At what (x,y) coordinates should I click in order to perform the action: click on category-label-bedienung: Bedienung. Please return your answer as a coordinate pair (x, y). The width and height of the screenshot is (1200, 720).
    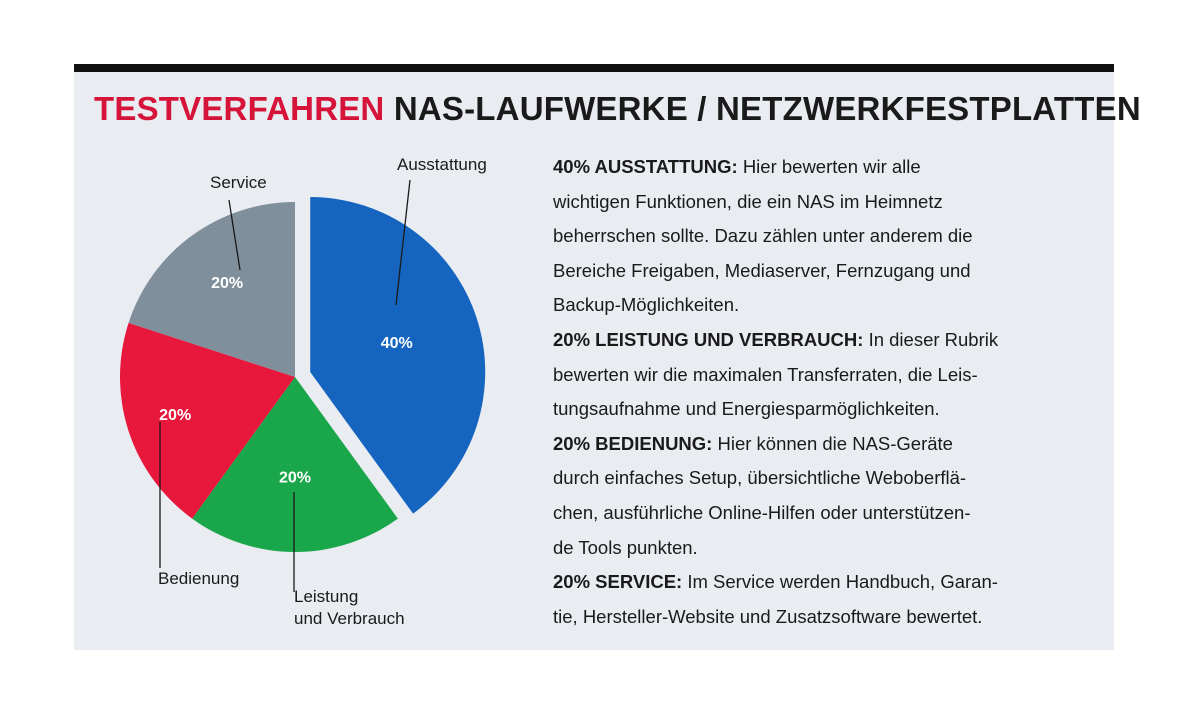
    Looking at the image, I should click on (198, 578).